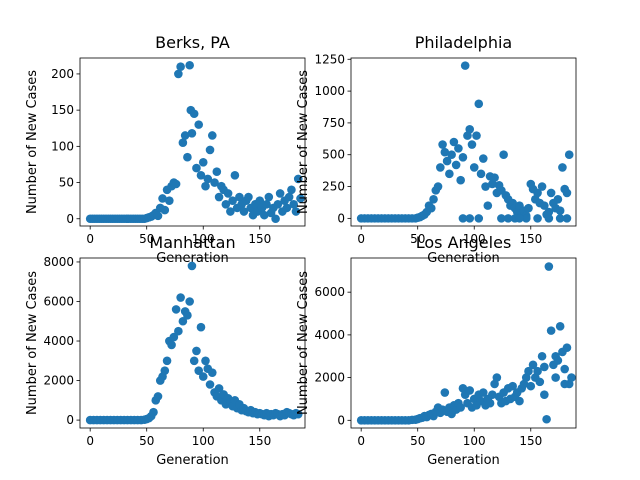 The height and width of the screenshot is (480, 640). I want to click on x-tick-label: 50, so click(146, 441).